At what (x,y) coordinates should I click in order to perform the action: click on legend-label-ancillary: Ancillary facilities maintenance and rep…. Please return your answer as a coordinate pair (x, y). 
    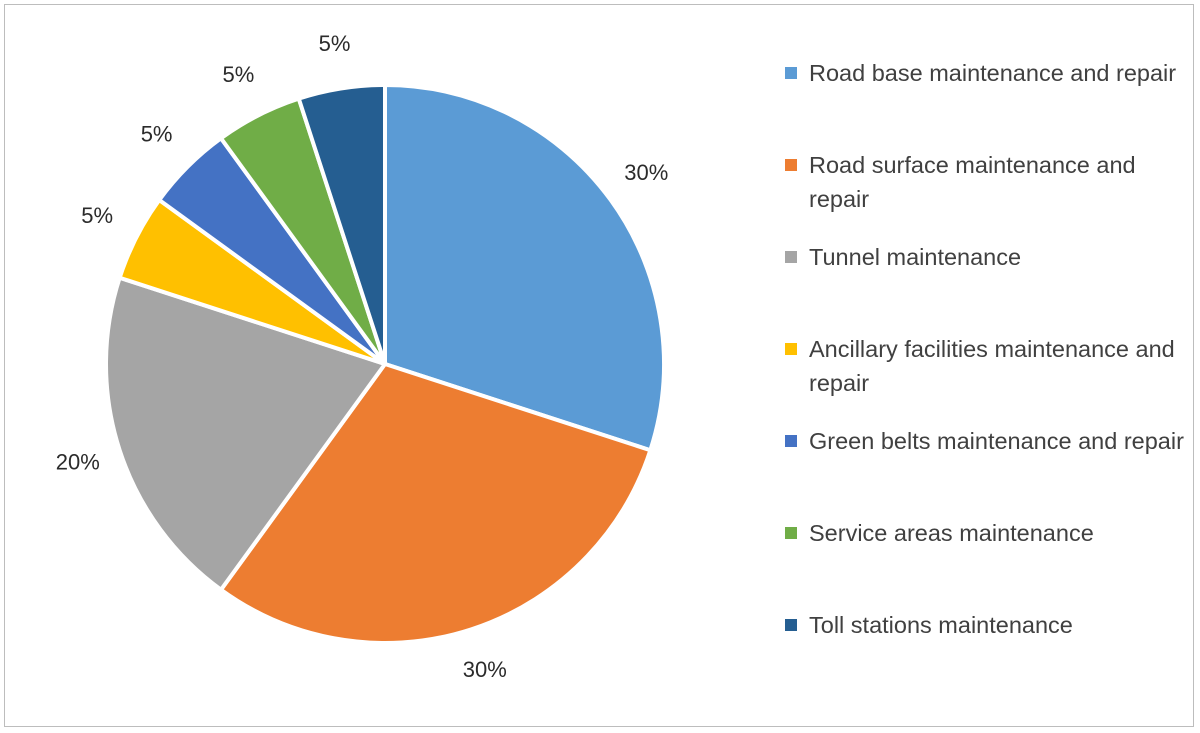
    Looking at the image, I should click on (992, 366).